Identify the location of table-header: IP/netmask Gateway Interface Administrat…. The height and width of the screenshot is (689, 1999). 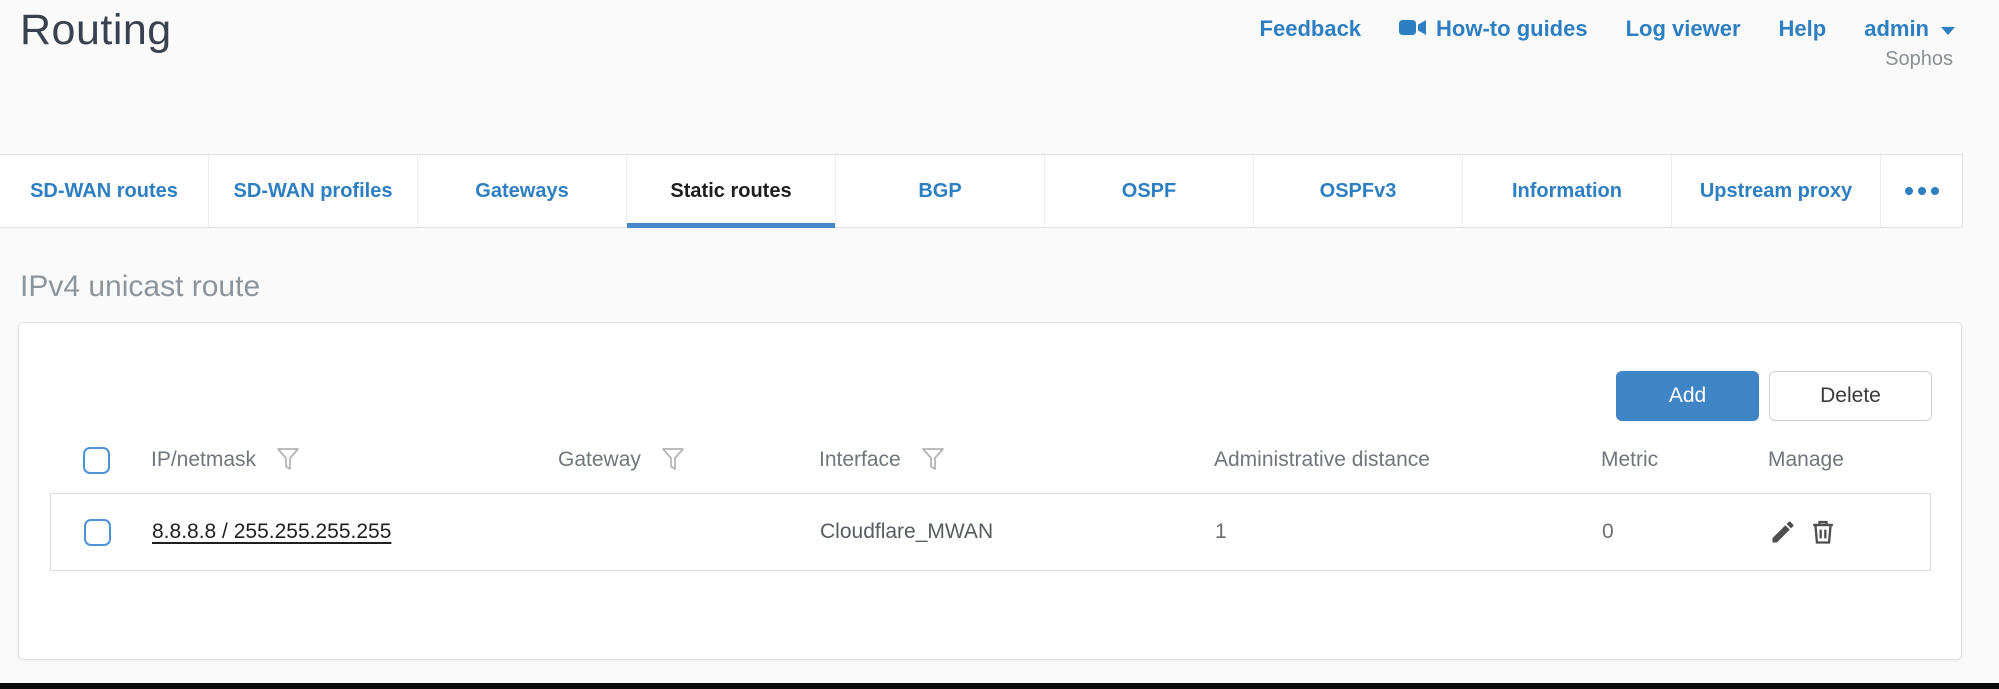
(990, 460).